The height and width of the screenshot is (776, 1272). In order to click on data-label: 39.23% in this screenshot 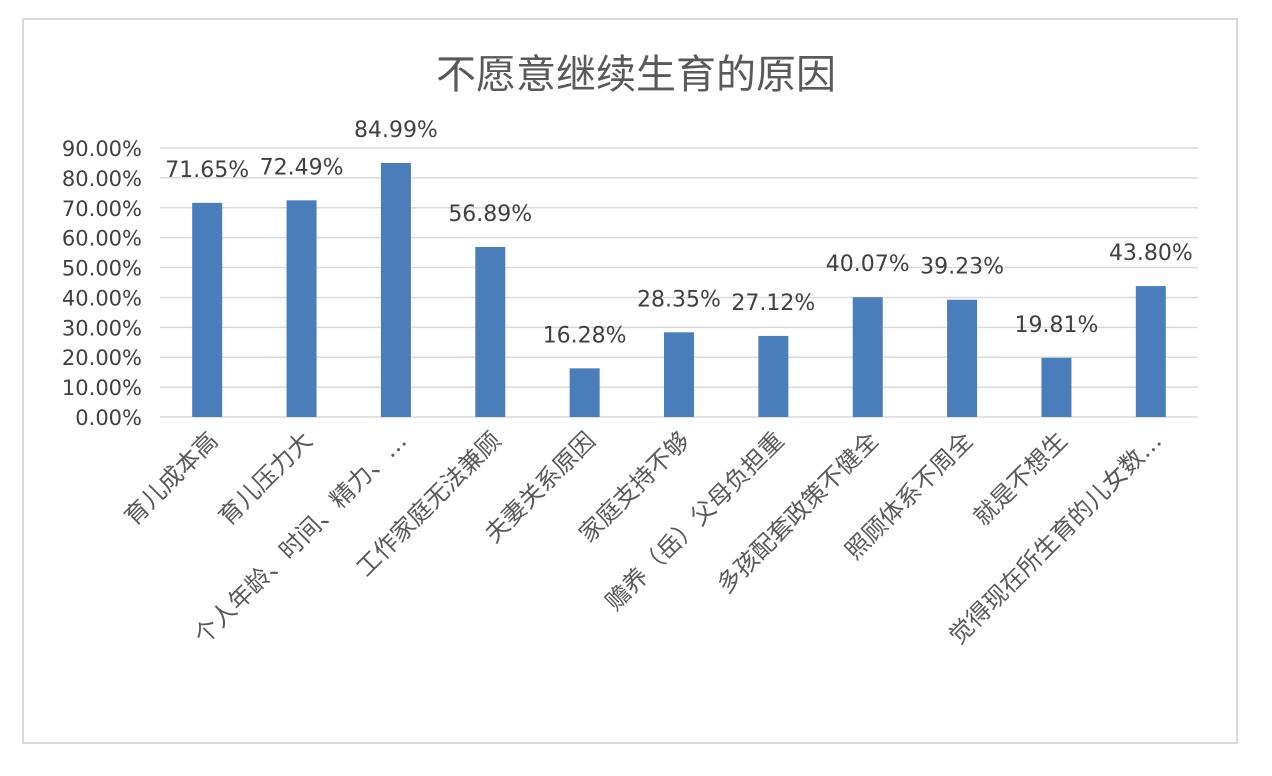, I will do `click(962, 267)`.